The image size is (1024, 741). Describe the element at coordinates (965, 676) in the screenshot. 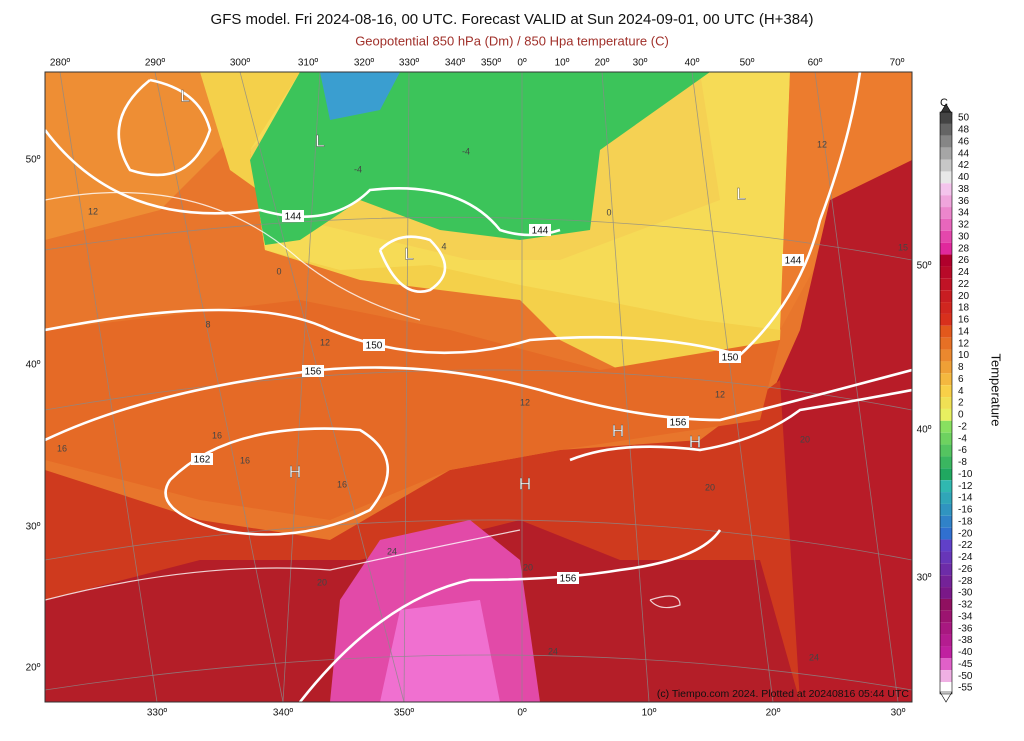

I see `colorbar-tick-label: -50` at that location.